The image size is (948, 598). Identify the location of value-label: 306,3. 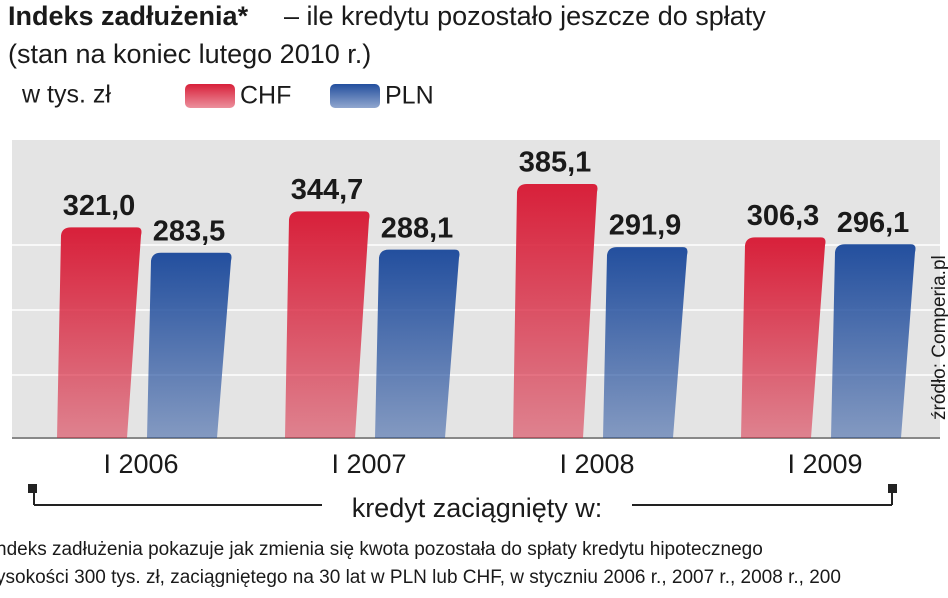
(783, 216).